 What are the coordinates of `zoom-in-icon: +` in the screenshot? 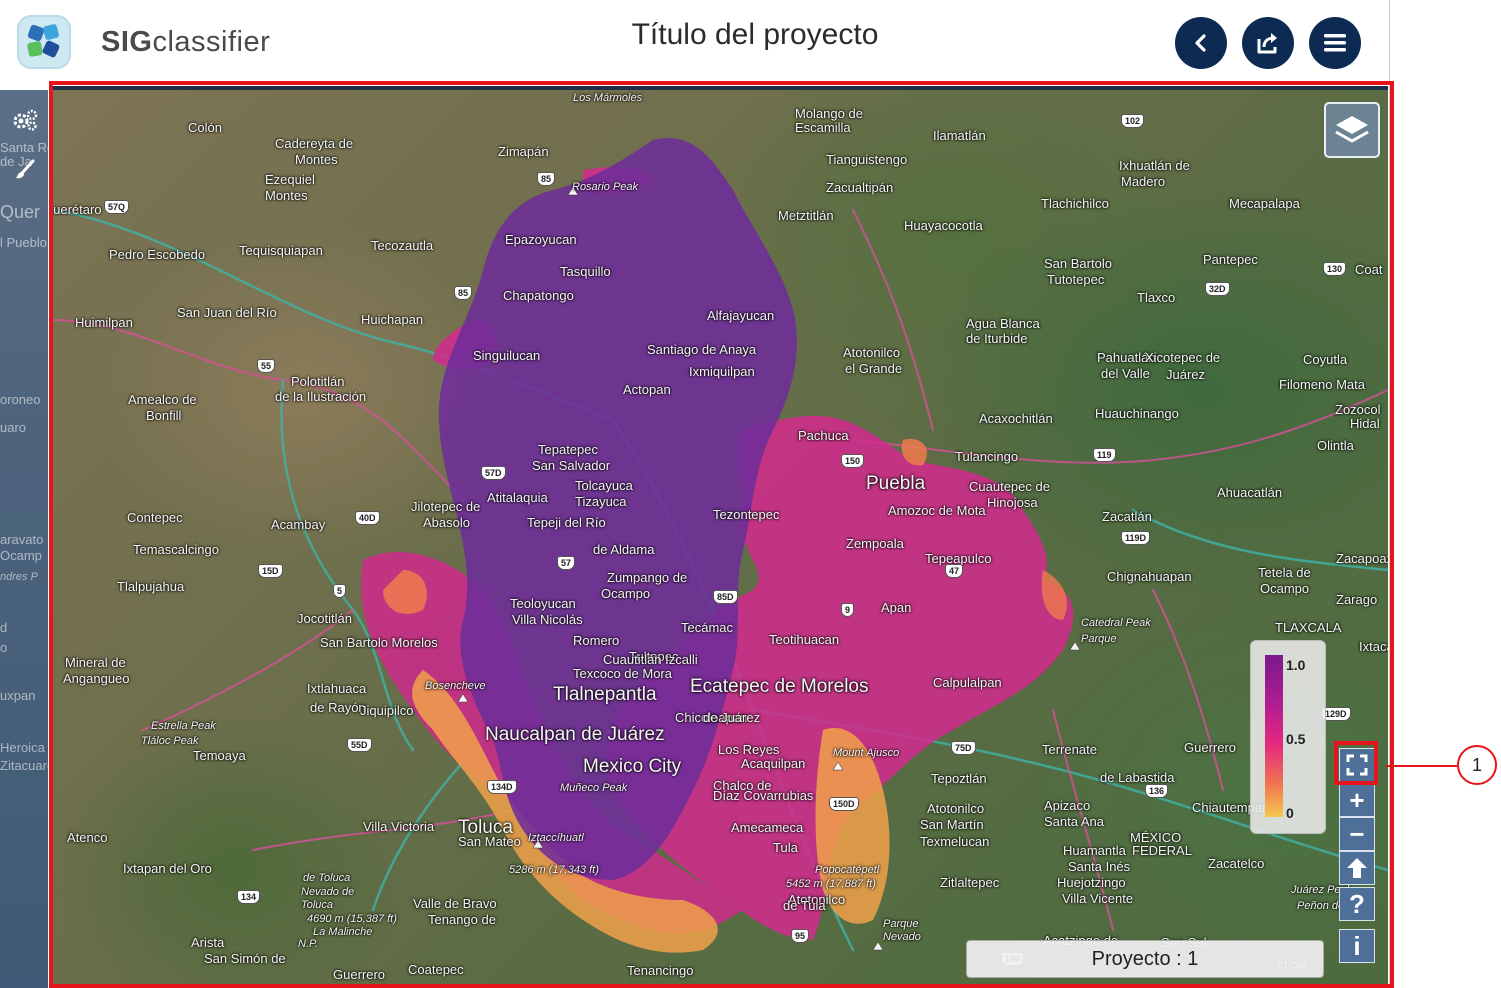 It's located at (1357, 799).